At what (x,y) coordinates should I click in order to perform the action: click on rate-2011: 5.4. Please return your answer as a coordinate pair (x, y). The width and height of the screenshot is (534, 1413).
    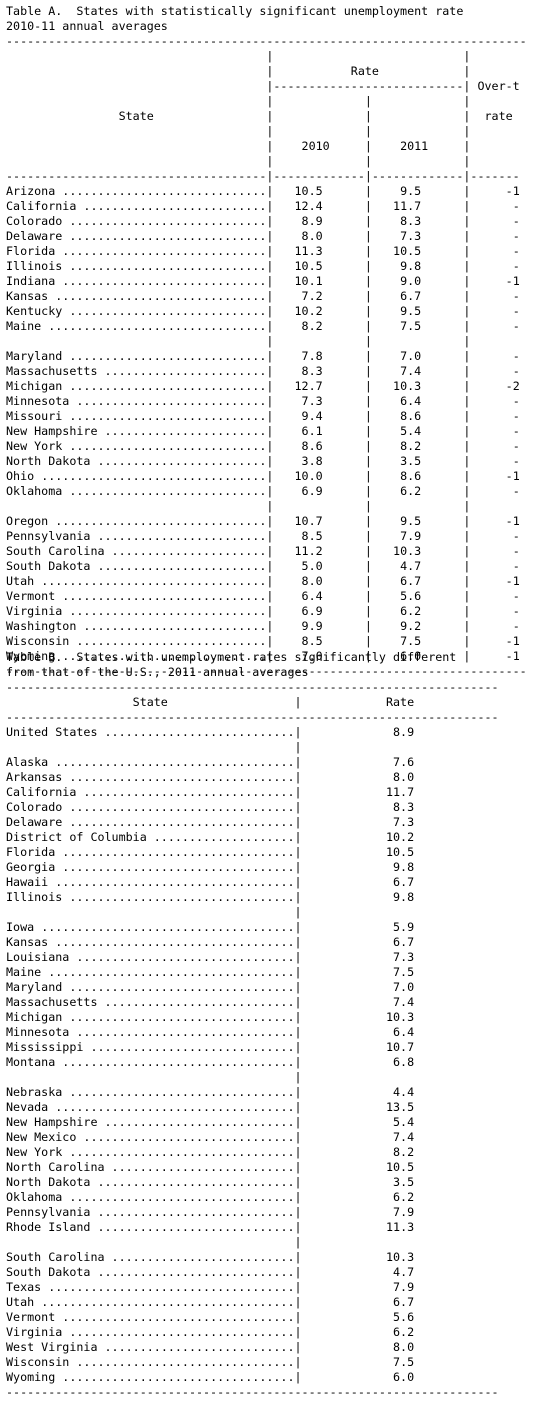
    Looking at the image, I should click on (358, 1122).